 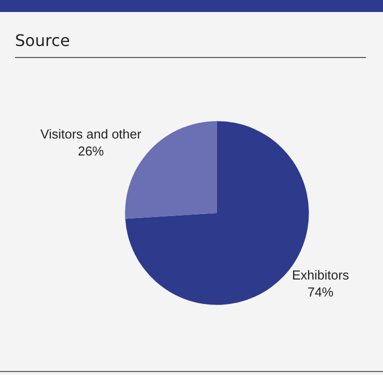 What do you see at coordinates (42, 40) in the screenshot?
I see `chart-title: Source` at bounding box center [42, 40].